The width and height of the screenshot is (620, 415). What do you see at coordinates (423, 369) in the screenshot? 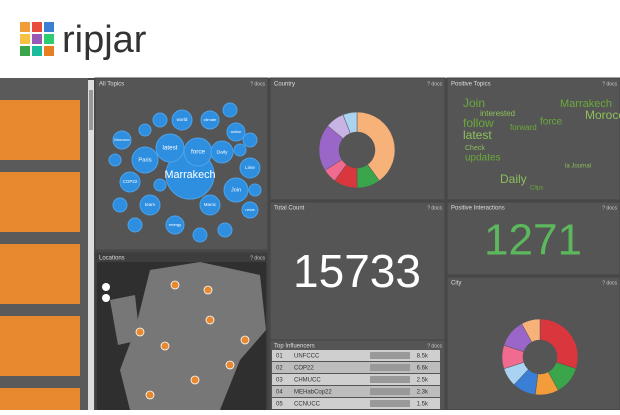
I see `influencer-count: 6.6k` at bounding box center [423, 369].